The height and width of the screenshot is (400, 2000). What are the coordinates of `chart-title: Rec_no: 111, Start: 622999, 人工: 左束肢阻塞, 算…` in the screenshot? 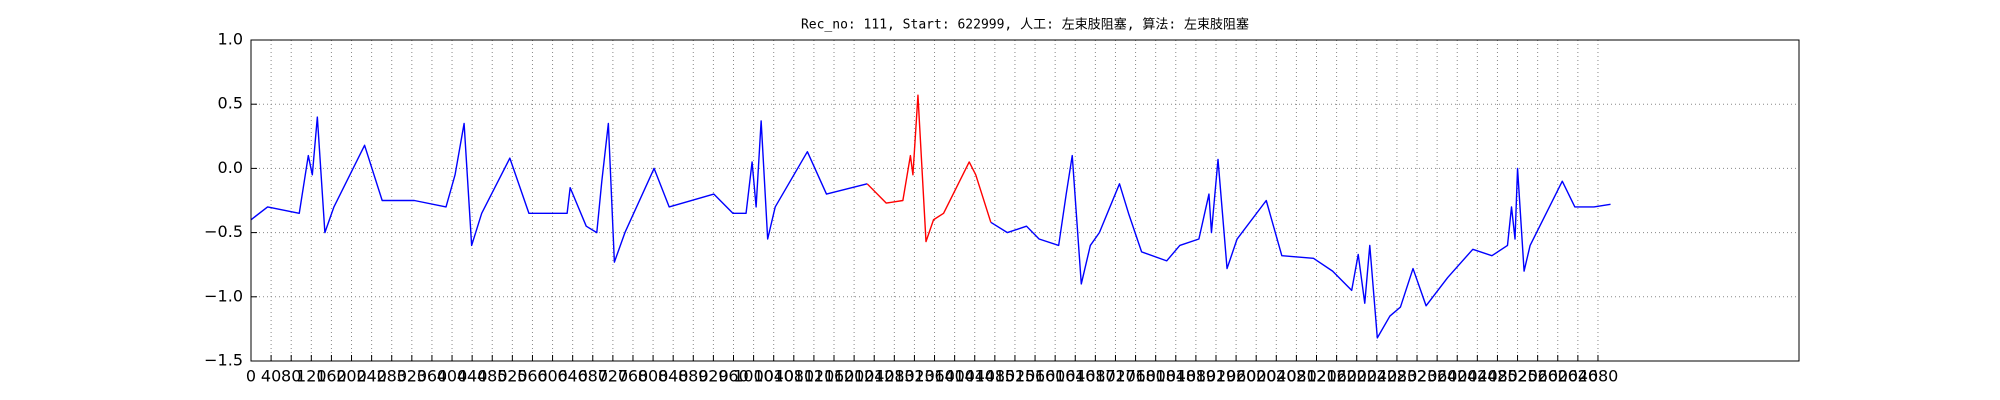 It's located at (1025, 25).